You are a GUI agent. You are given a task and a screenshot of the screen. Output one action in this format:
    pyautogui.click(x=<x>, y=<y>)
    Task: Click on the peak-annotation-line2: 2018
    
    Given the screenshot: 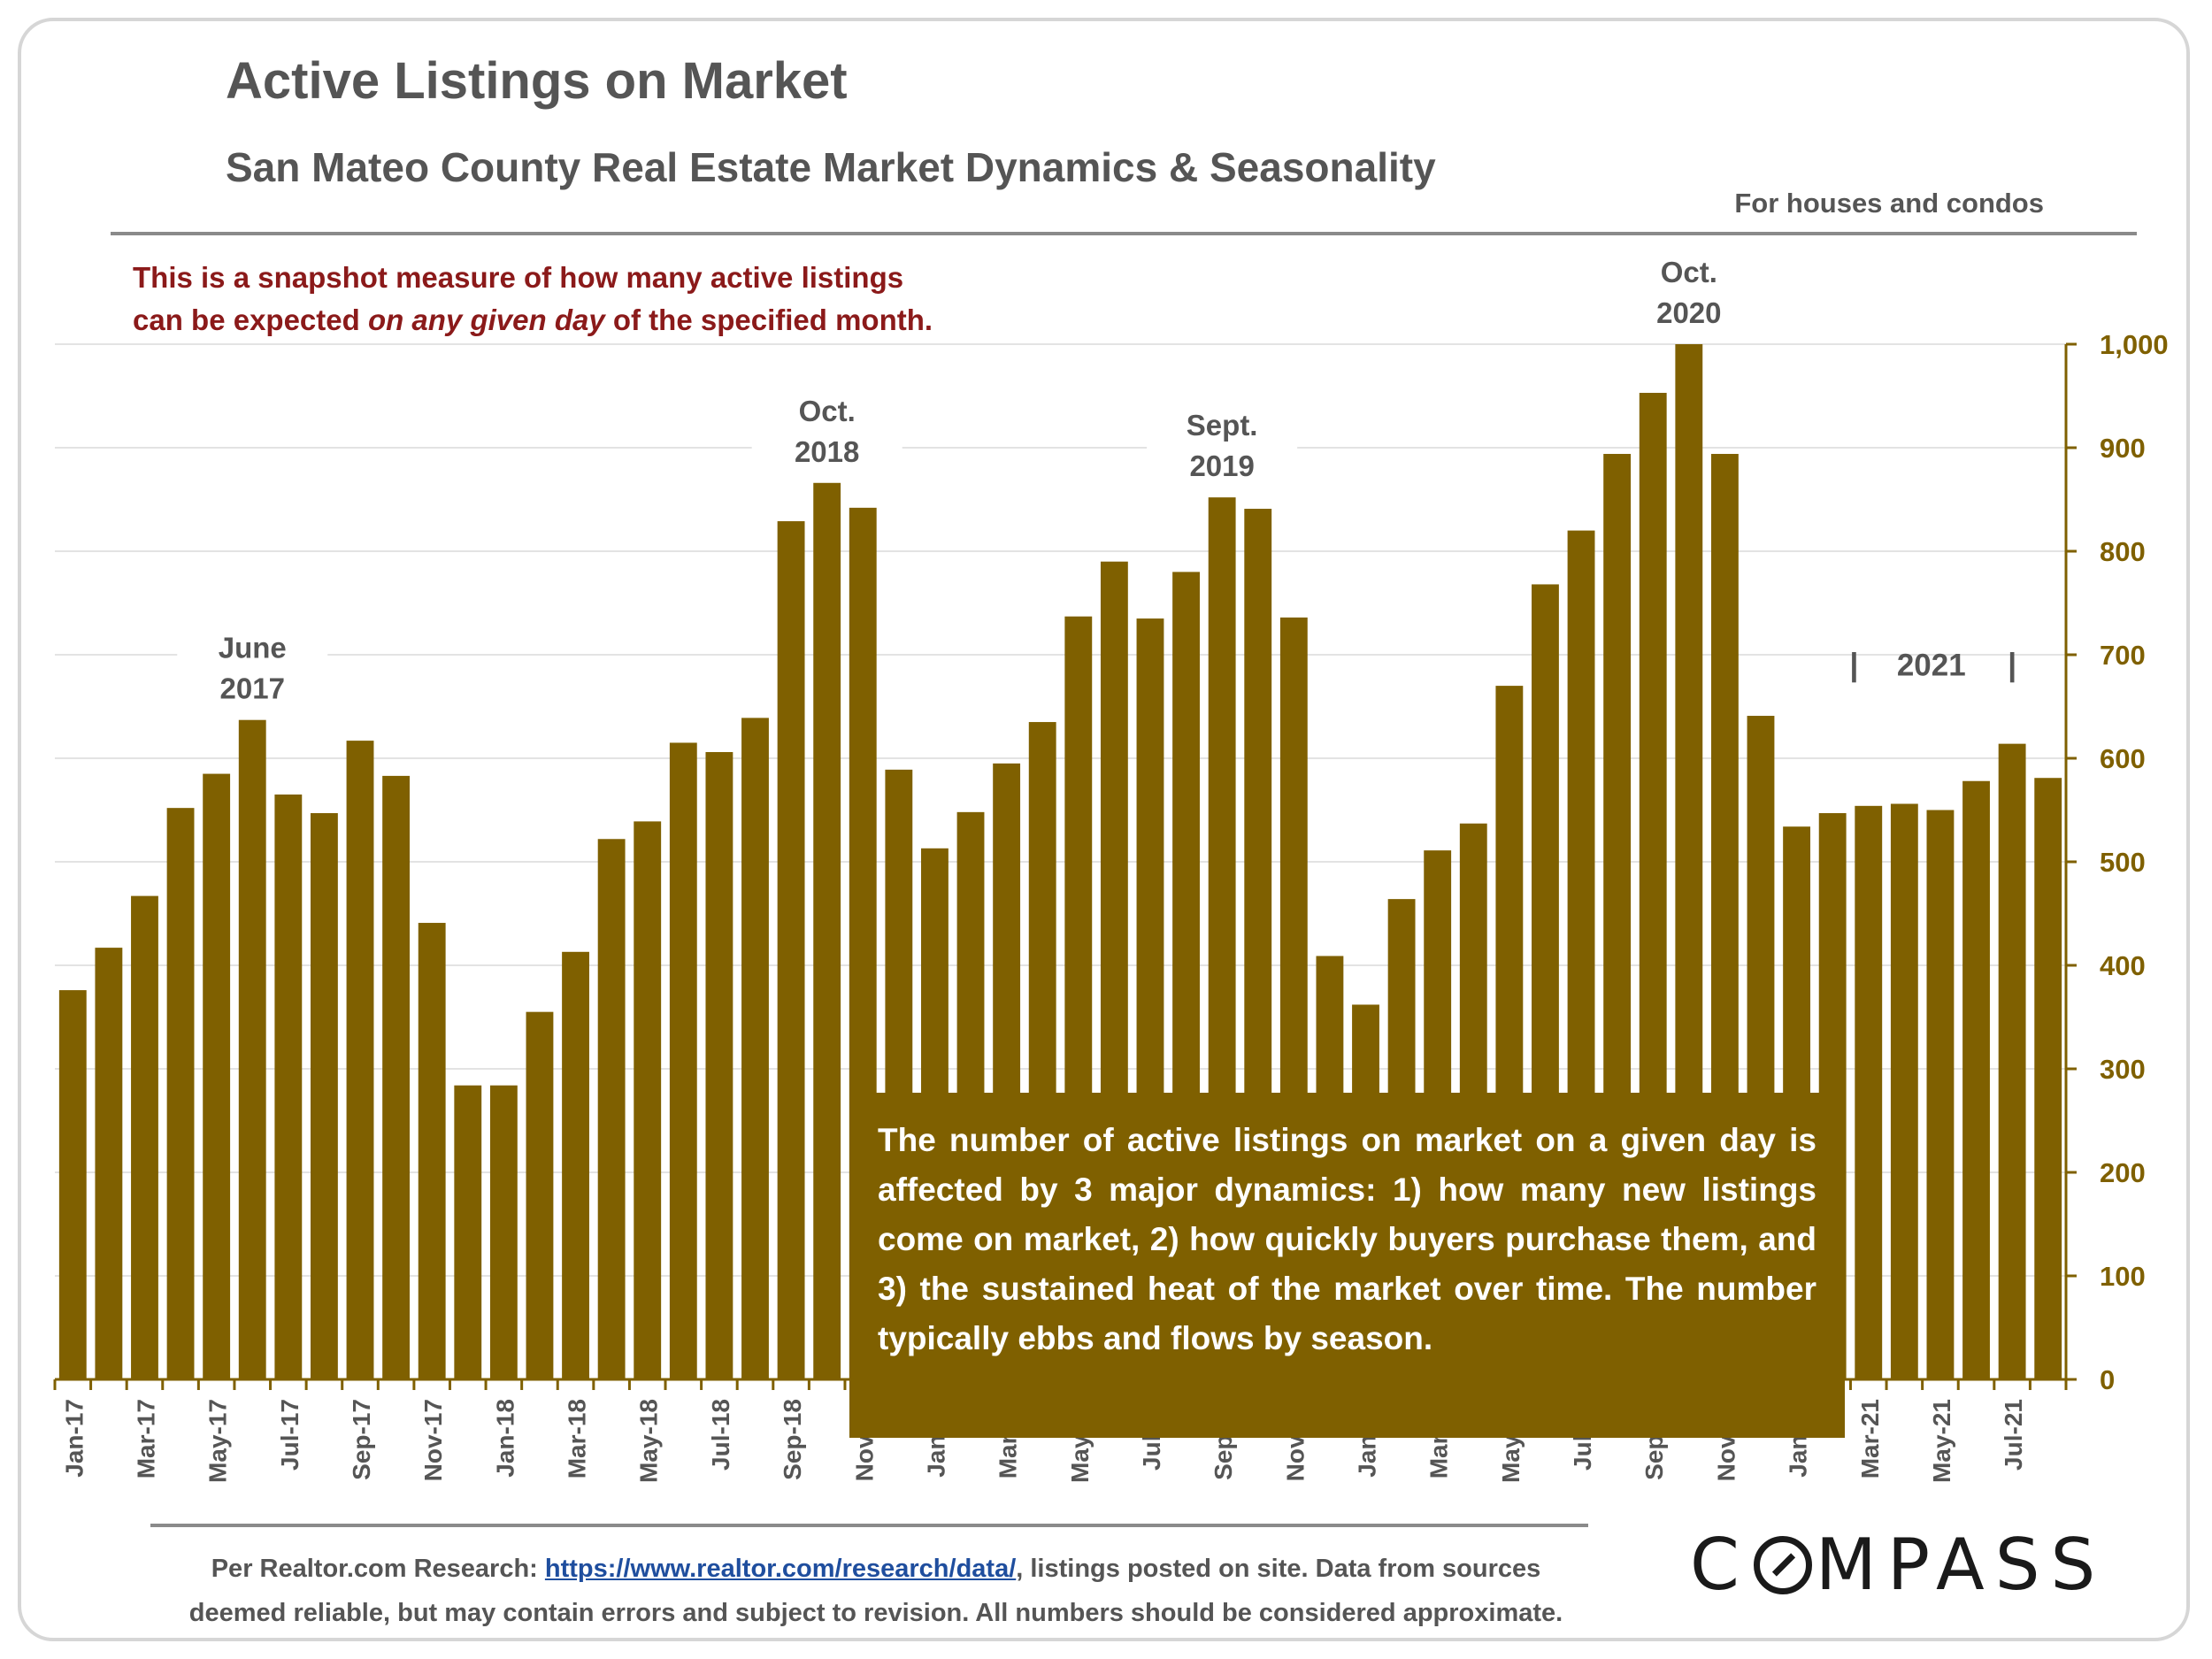 What is the action you would take?
    pyautogui.click(x=827, y=452)
    